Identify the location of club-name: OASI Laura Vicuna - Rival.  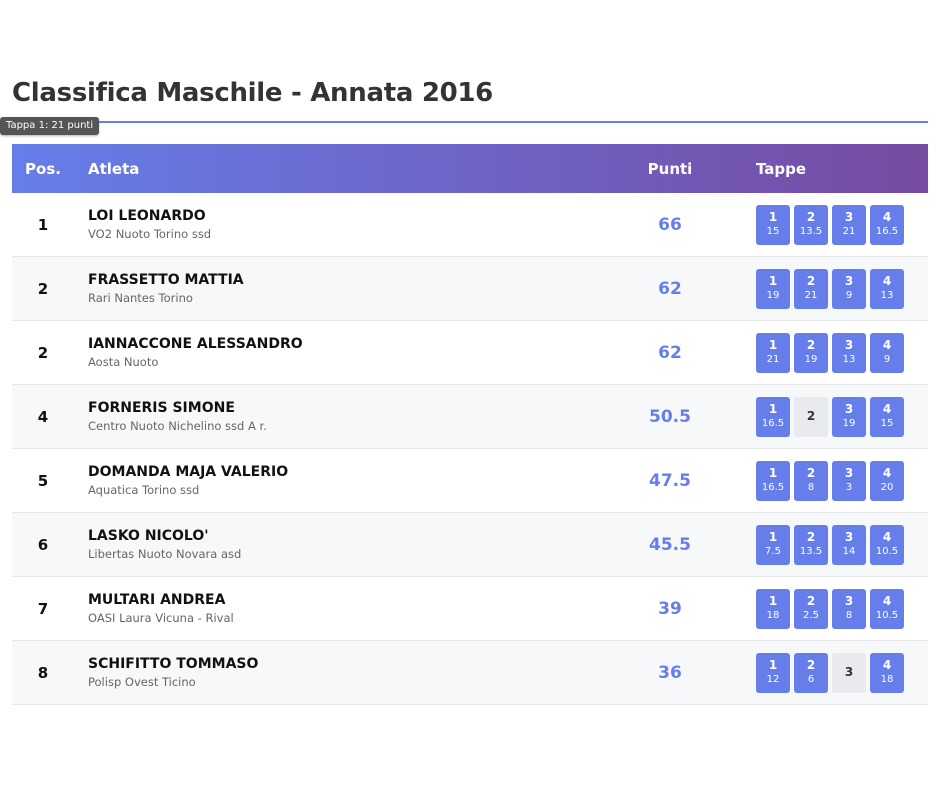
(161, 618).